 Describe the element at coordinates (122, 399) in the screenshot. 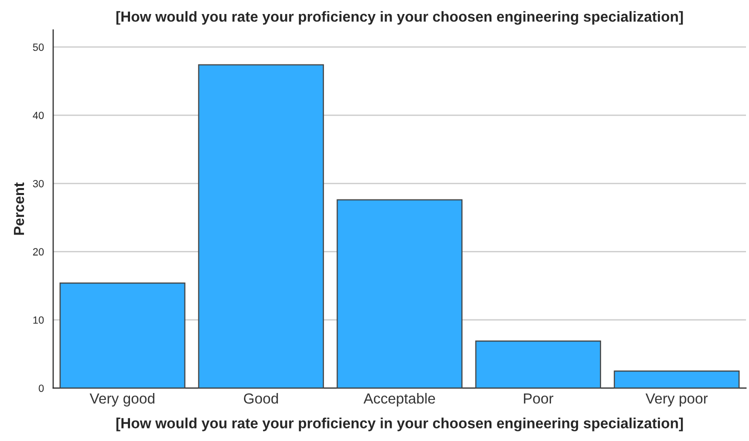

I see `x-tick-label: Very good` at that location.